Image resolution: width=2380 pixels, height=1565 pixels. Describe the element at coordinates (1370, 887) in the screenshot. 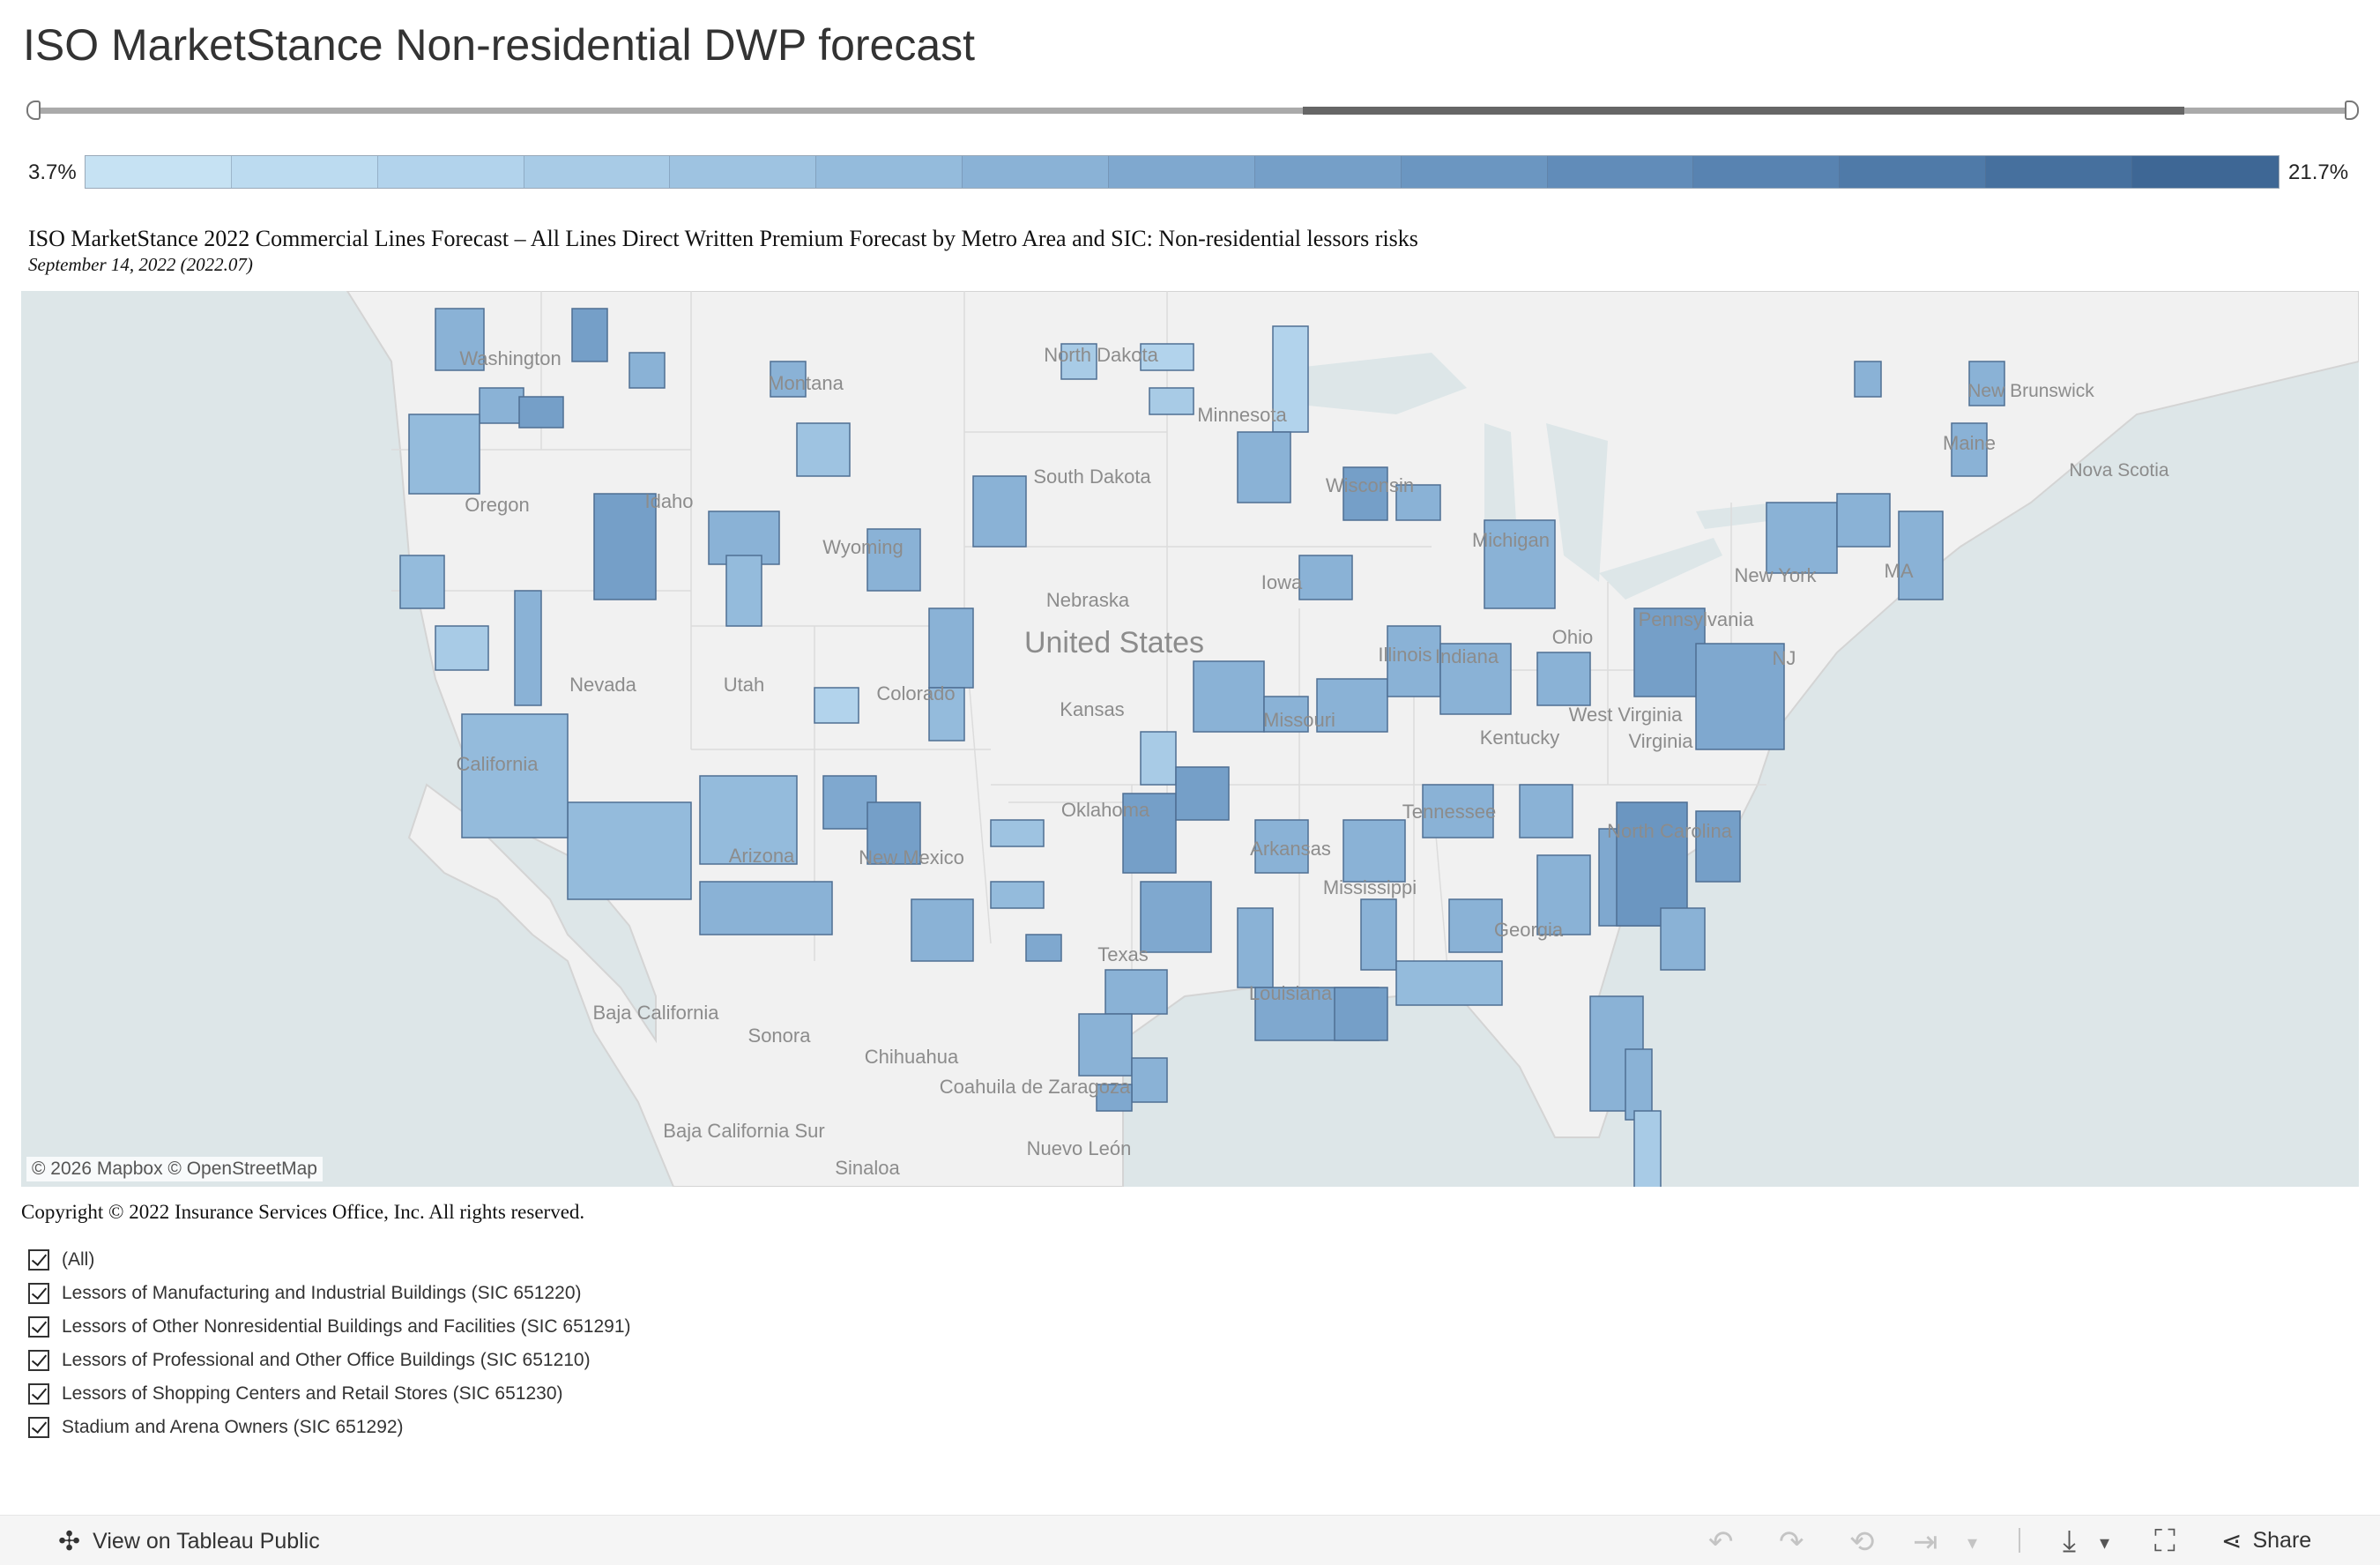

I see `map-label: Mississippi` at that location.